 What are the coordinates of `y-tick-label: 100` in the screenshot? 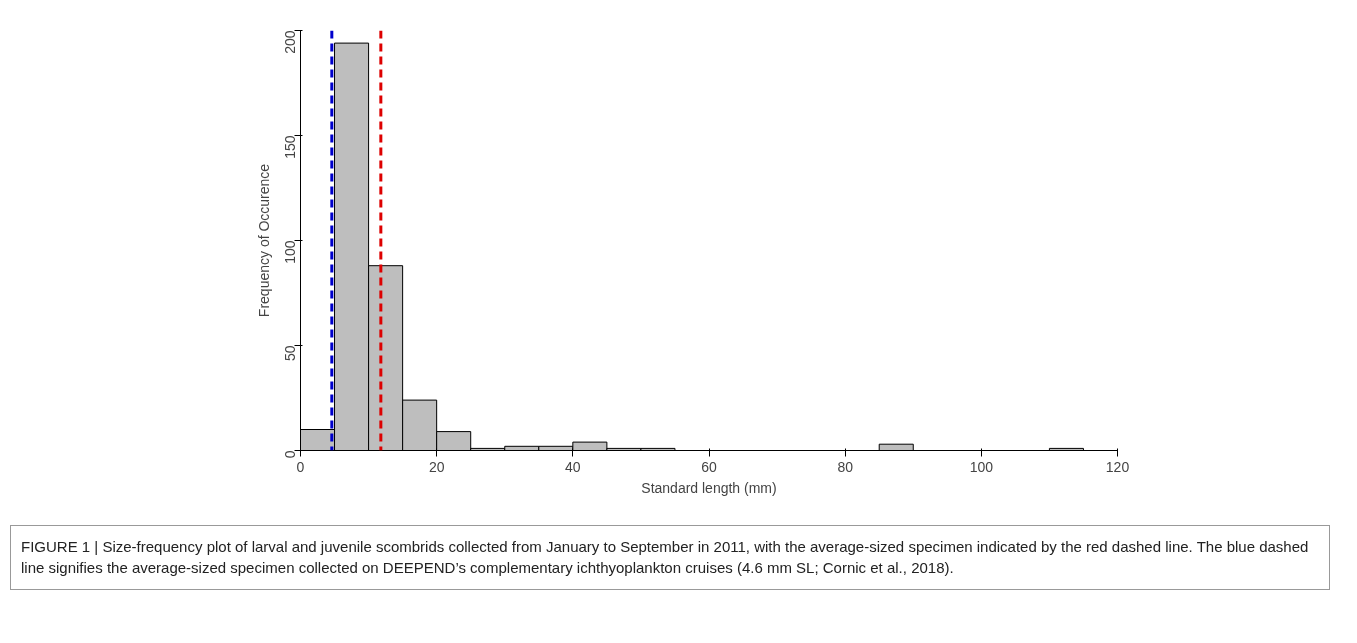 It's located at (289, 252).